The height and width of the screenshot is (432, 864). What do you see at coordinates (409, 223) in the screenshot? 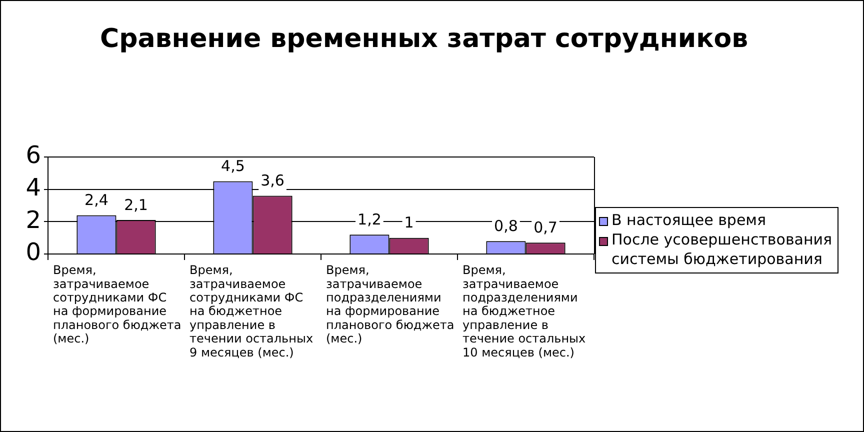
I see `data-label: 1` at bounding box center [409, 223].